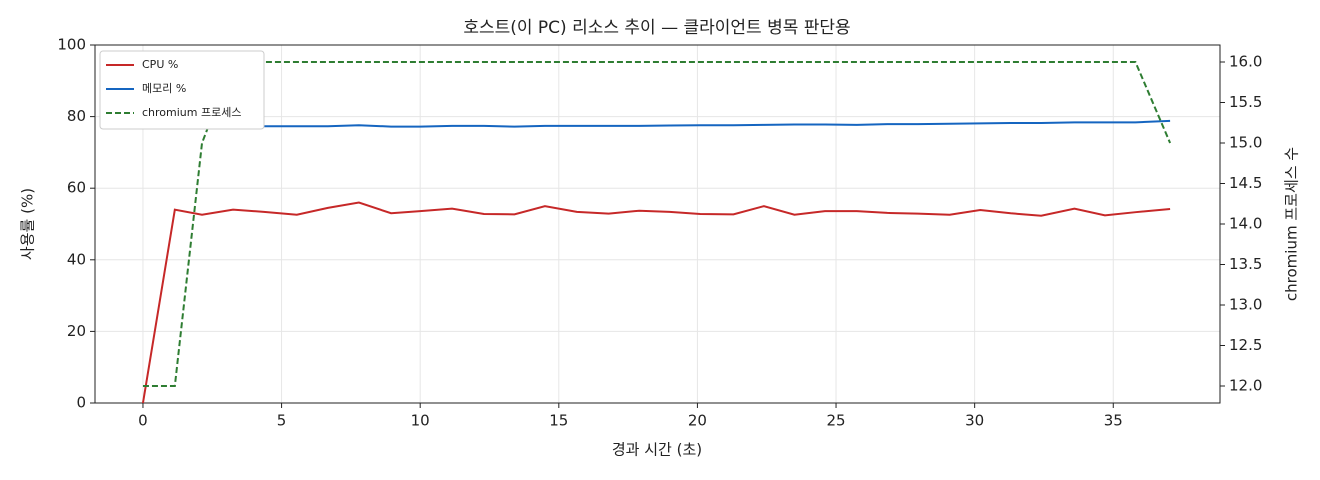 The height and width of the screenshot is (480, 1320). I want to click on y2-tick-label: 15.0, so click(1245, 143).